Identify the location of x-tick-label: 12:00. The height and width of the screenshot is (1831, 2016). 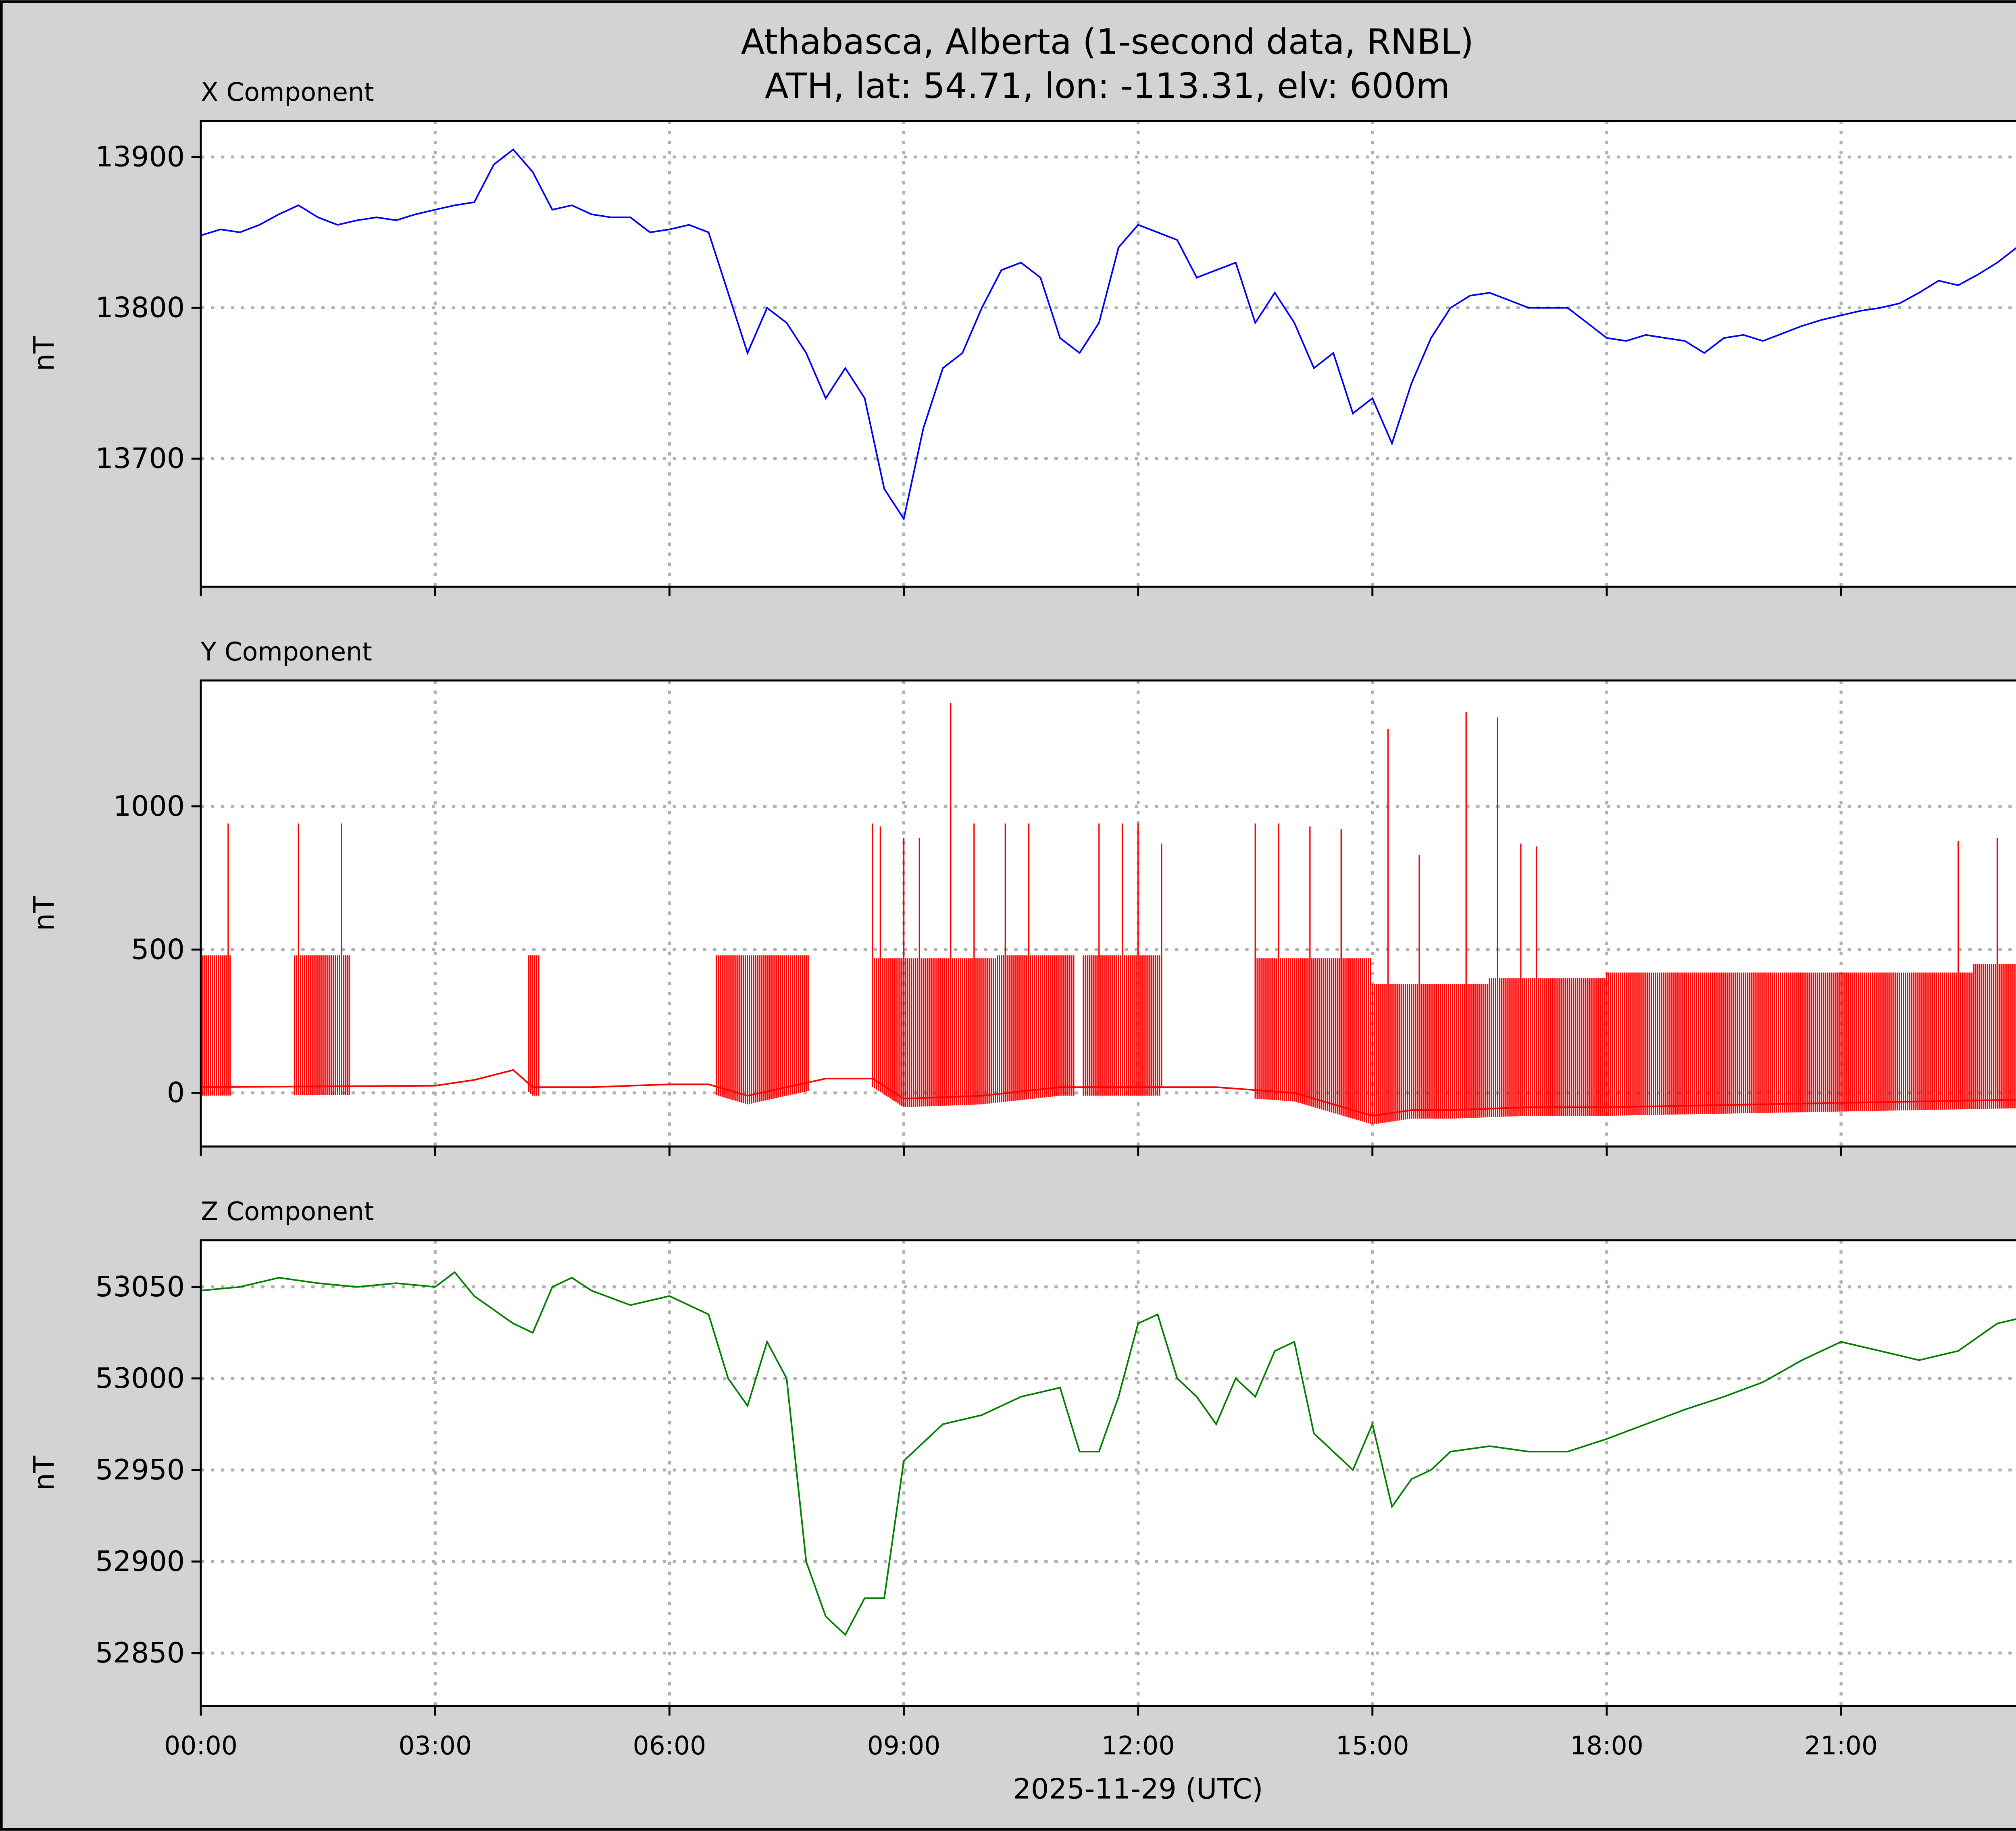
(1138, 1745).